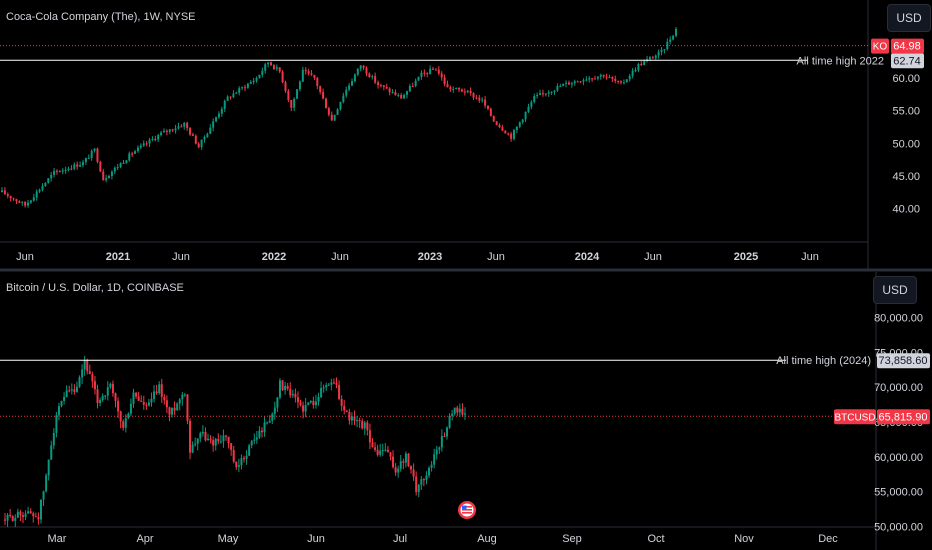 Image resolution: width=932 pixels, height=550 pixels. Describe the element at coordinates (101, 17) in the screenshot. I see `top-title: Coca-Cola Company (The), 1W, NYSE` at that location.